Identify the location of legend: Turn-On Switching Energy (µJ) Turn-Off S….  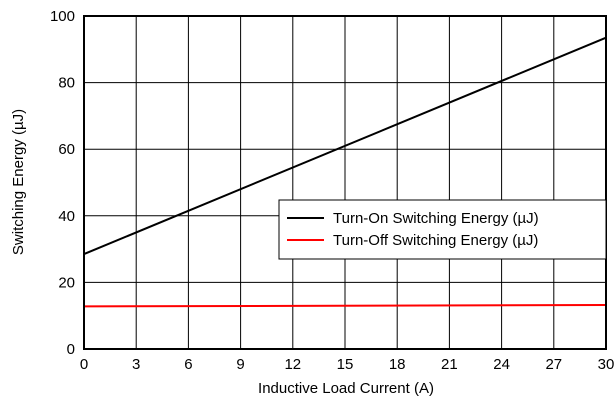
(442, 229).